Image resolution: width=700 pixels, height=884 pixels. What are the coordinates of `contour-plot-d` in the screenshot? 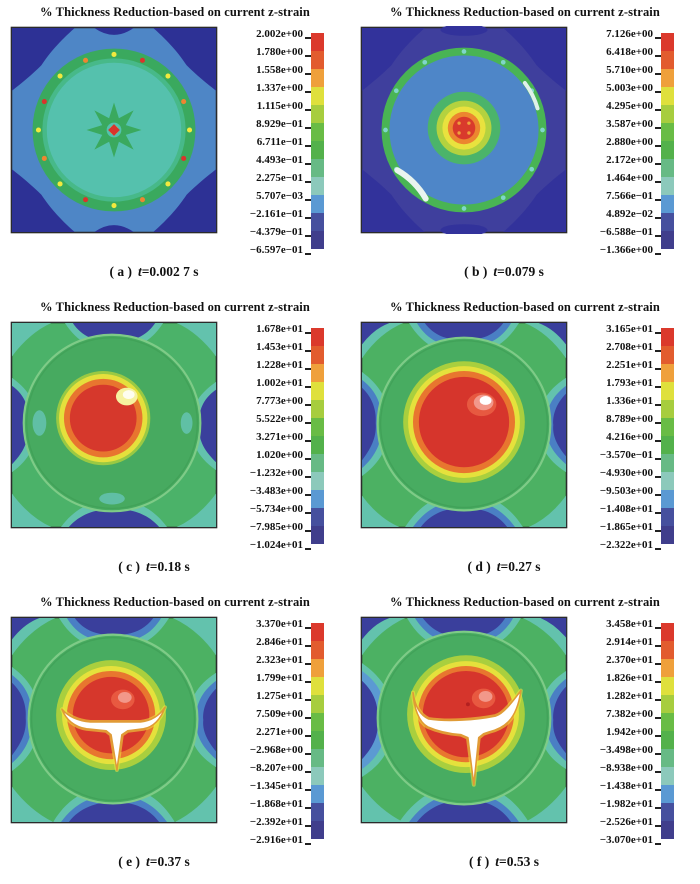 It's located at (464, 425).